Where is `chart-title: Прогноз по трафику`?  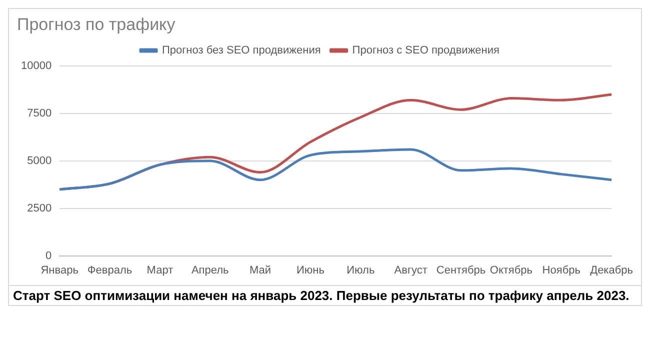 chart-title: Прогноз по трафику is located at coordinates (96, 24).